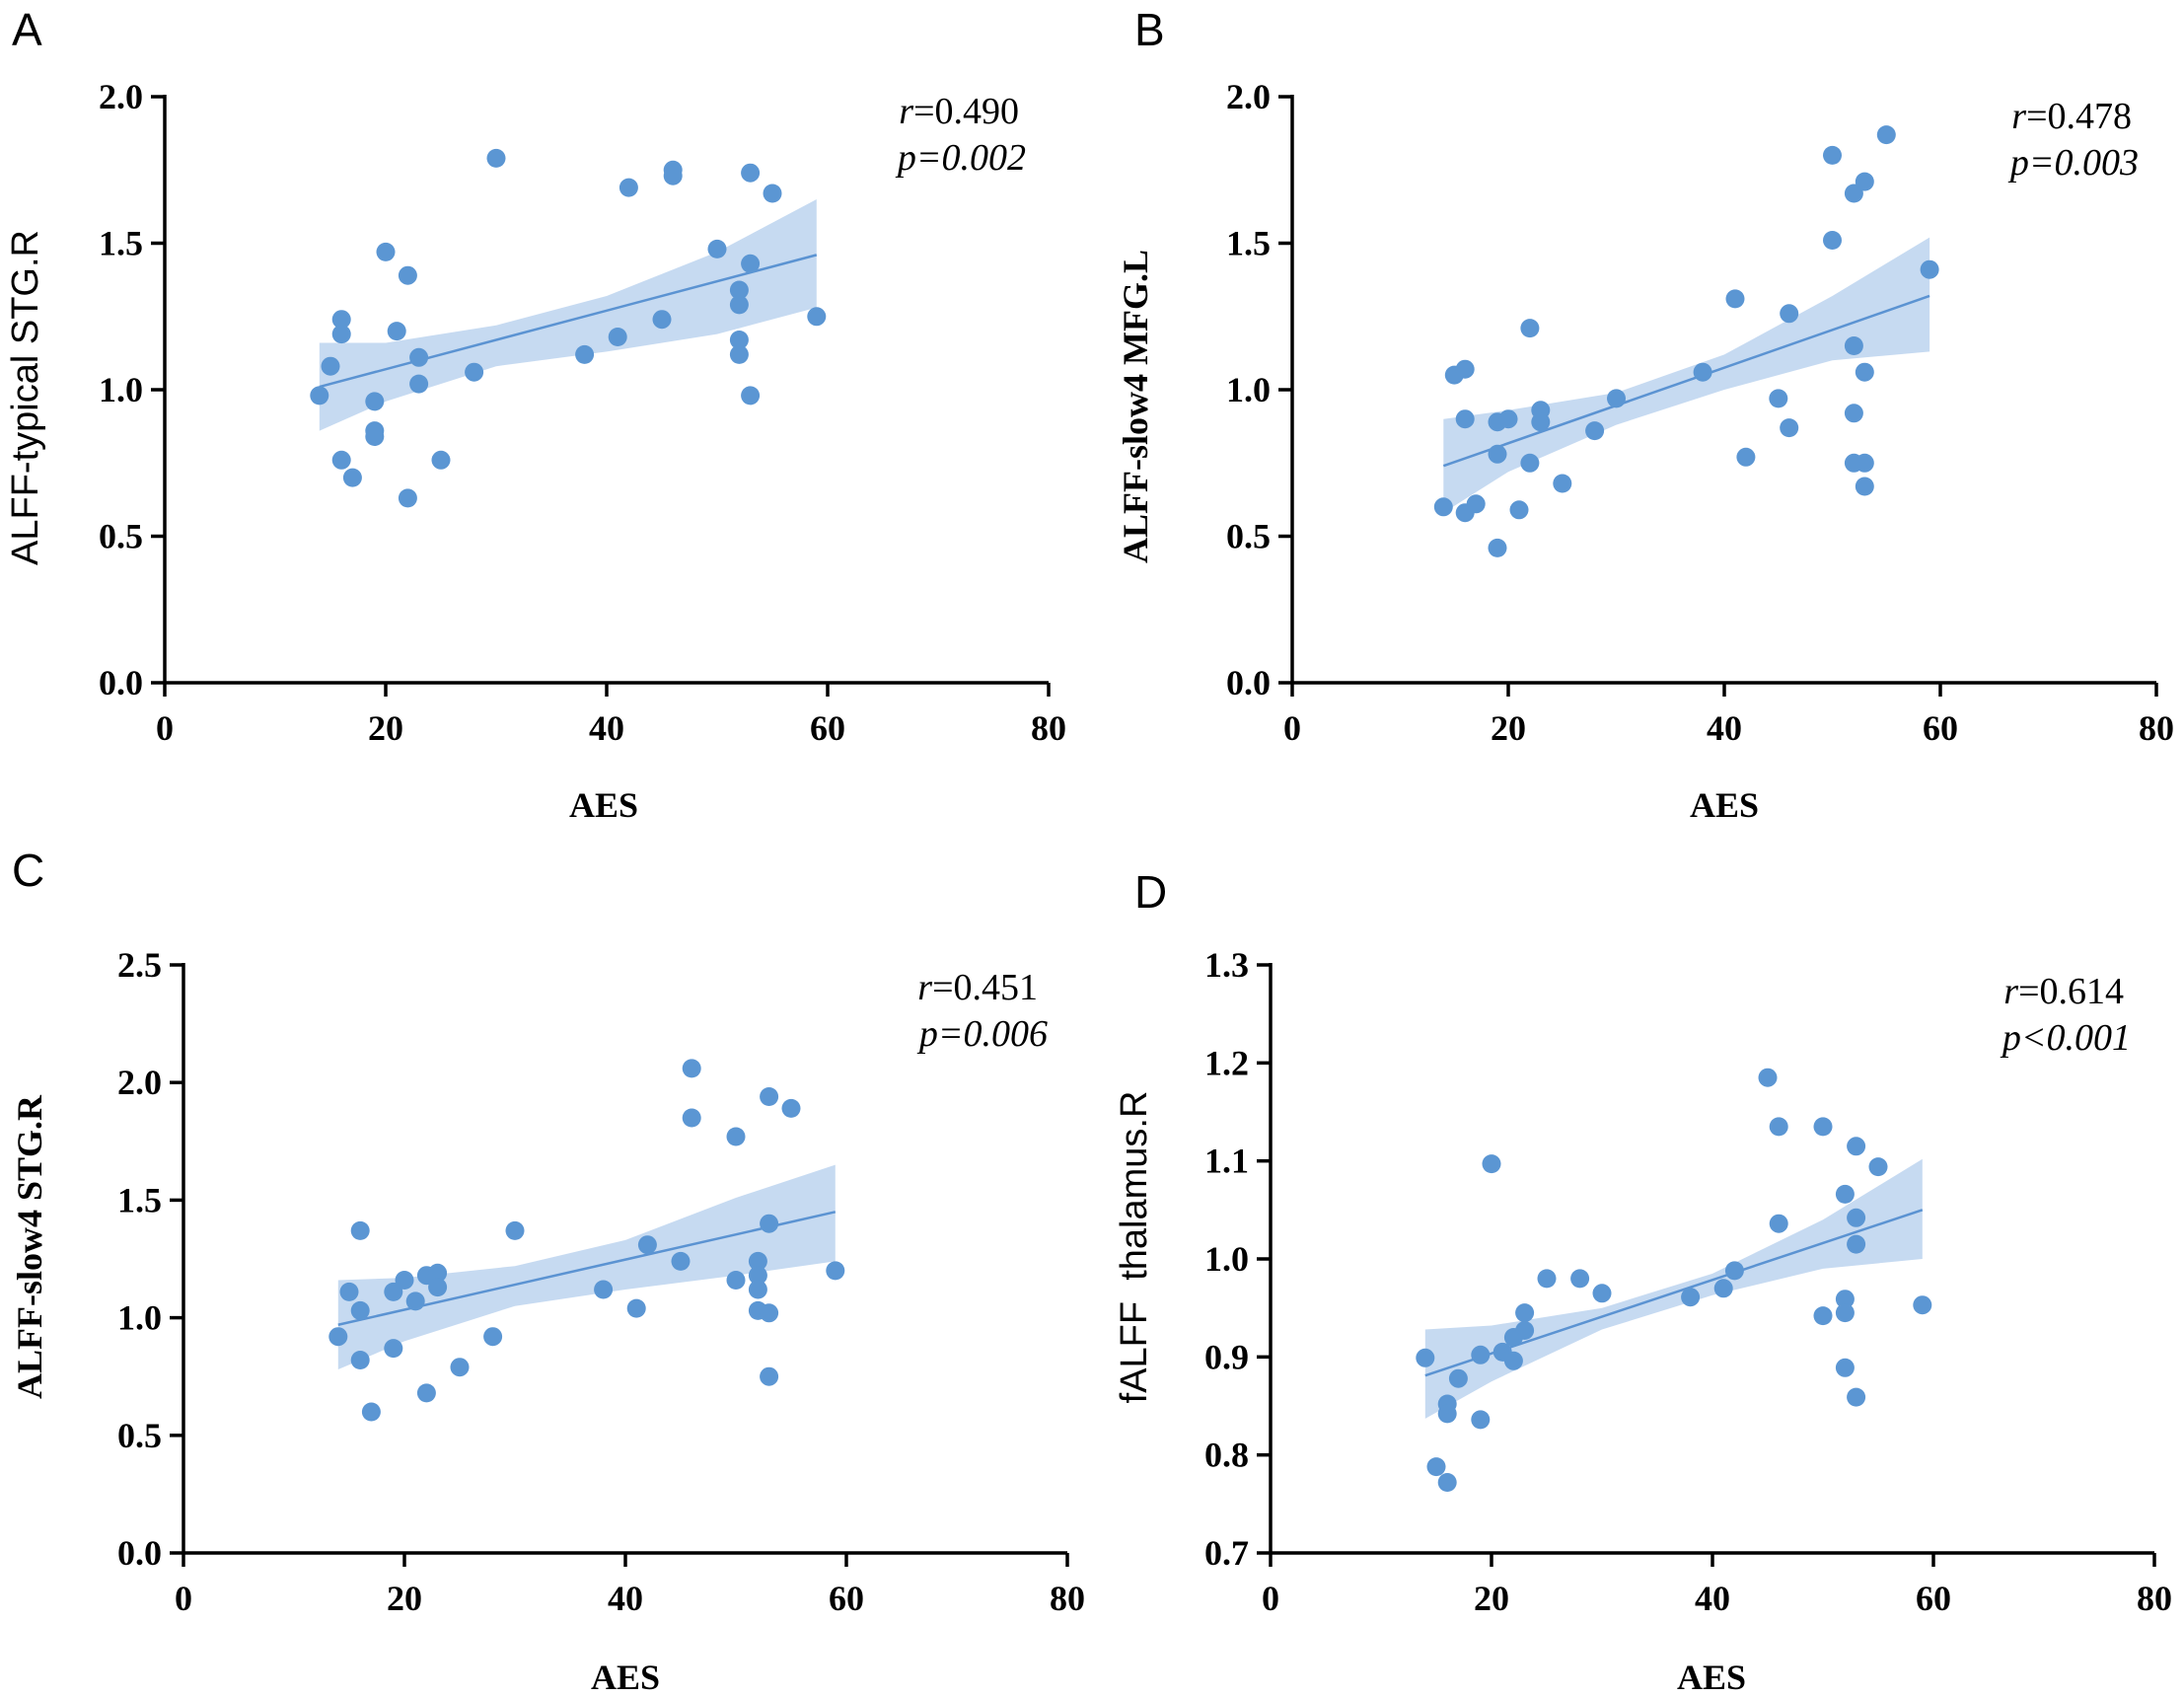 Image resolution: width=2184 pixels, height=1697 pixels. What do you see at coordinates (966, 111) in the screenshot?
I see `panel-a-r-value: =0.490` at bounding box center [966, 111].